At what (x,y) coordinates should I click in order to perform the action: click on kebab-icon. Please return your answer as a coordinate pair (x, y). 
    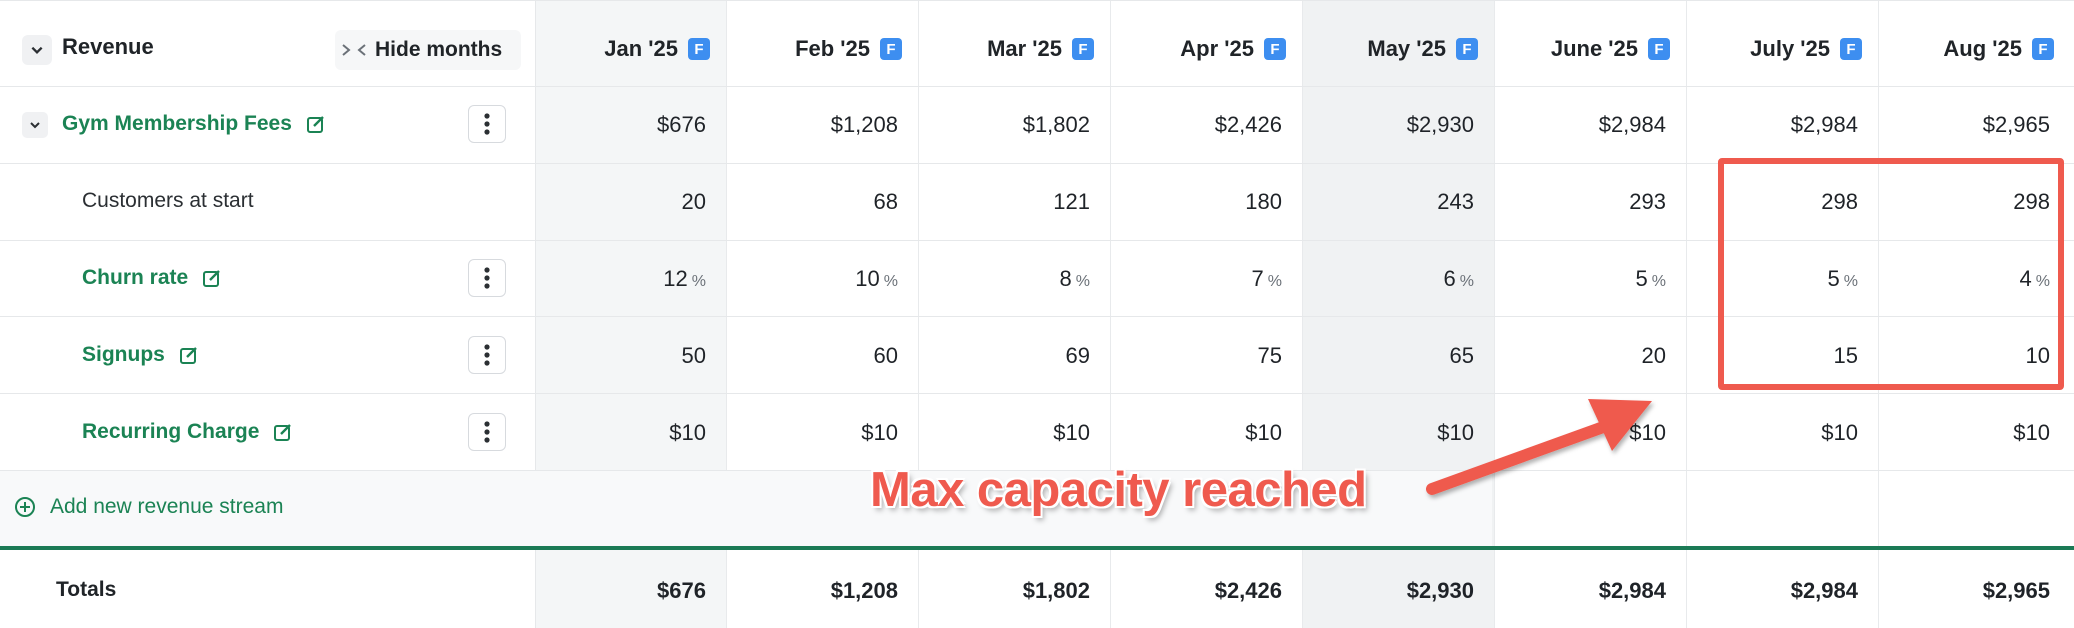
    Looking at the image, I should click on (487, 432).